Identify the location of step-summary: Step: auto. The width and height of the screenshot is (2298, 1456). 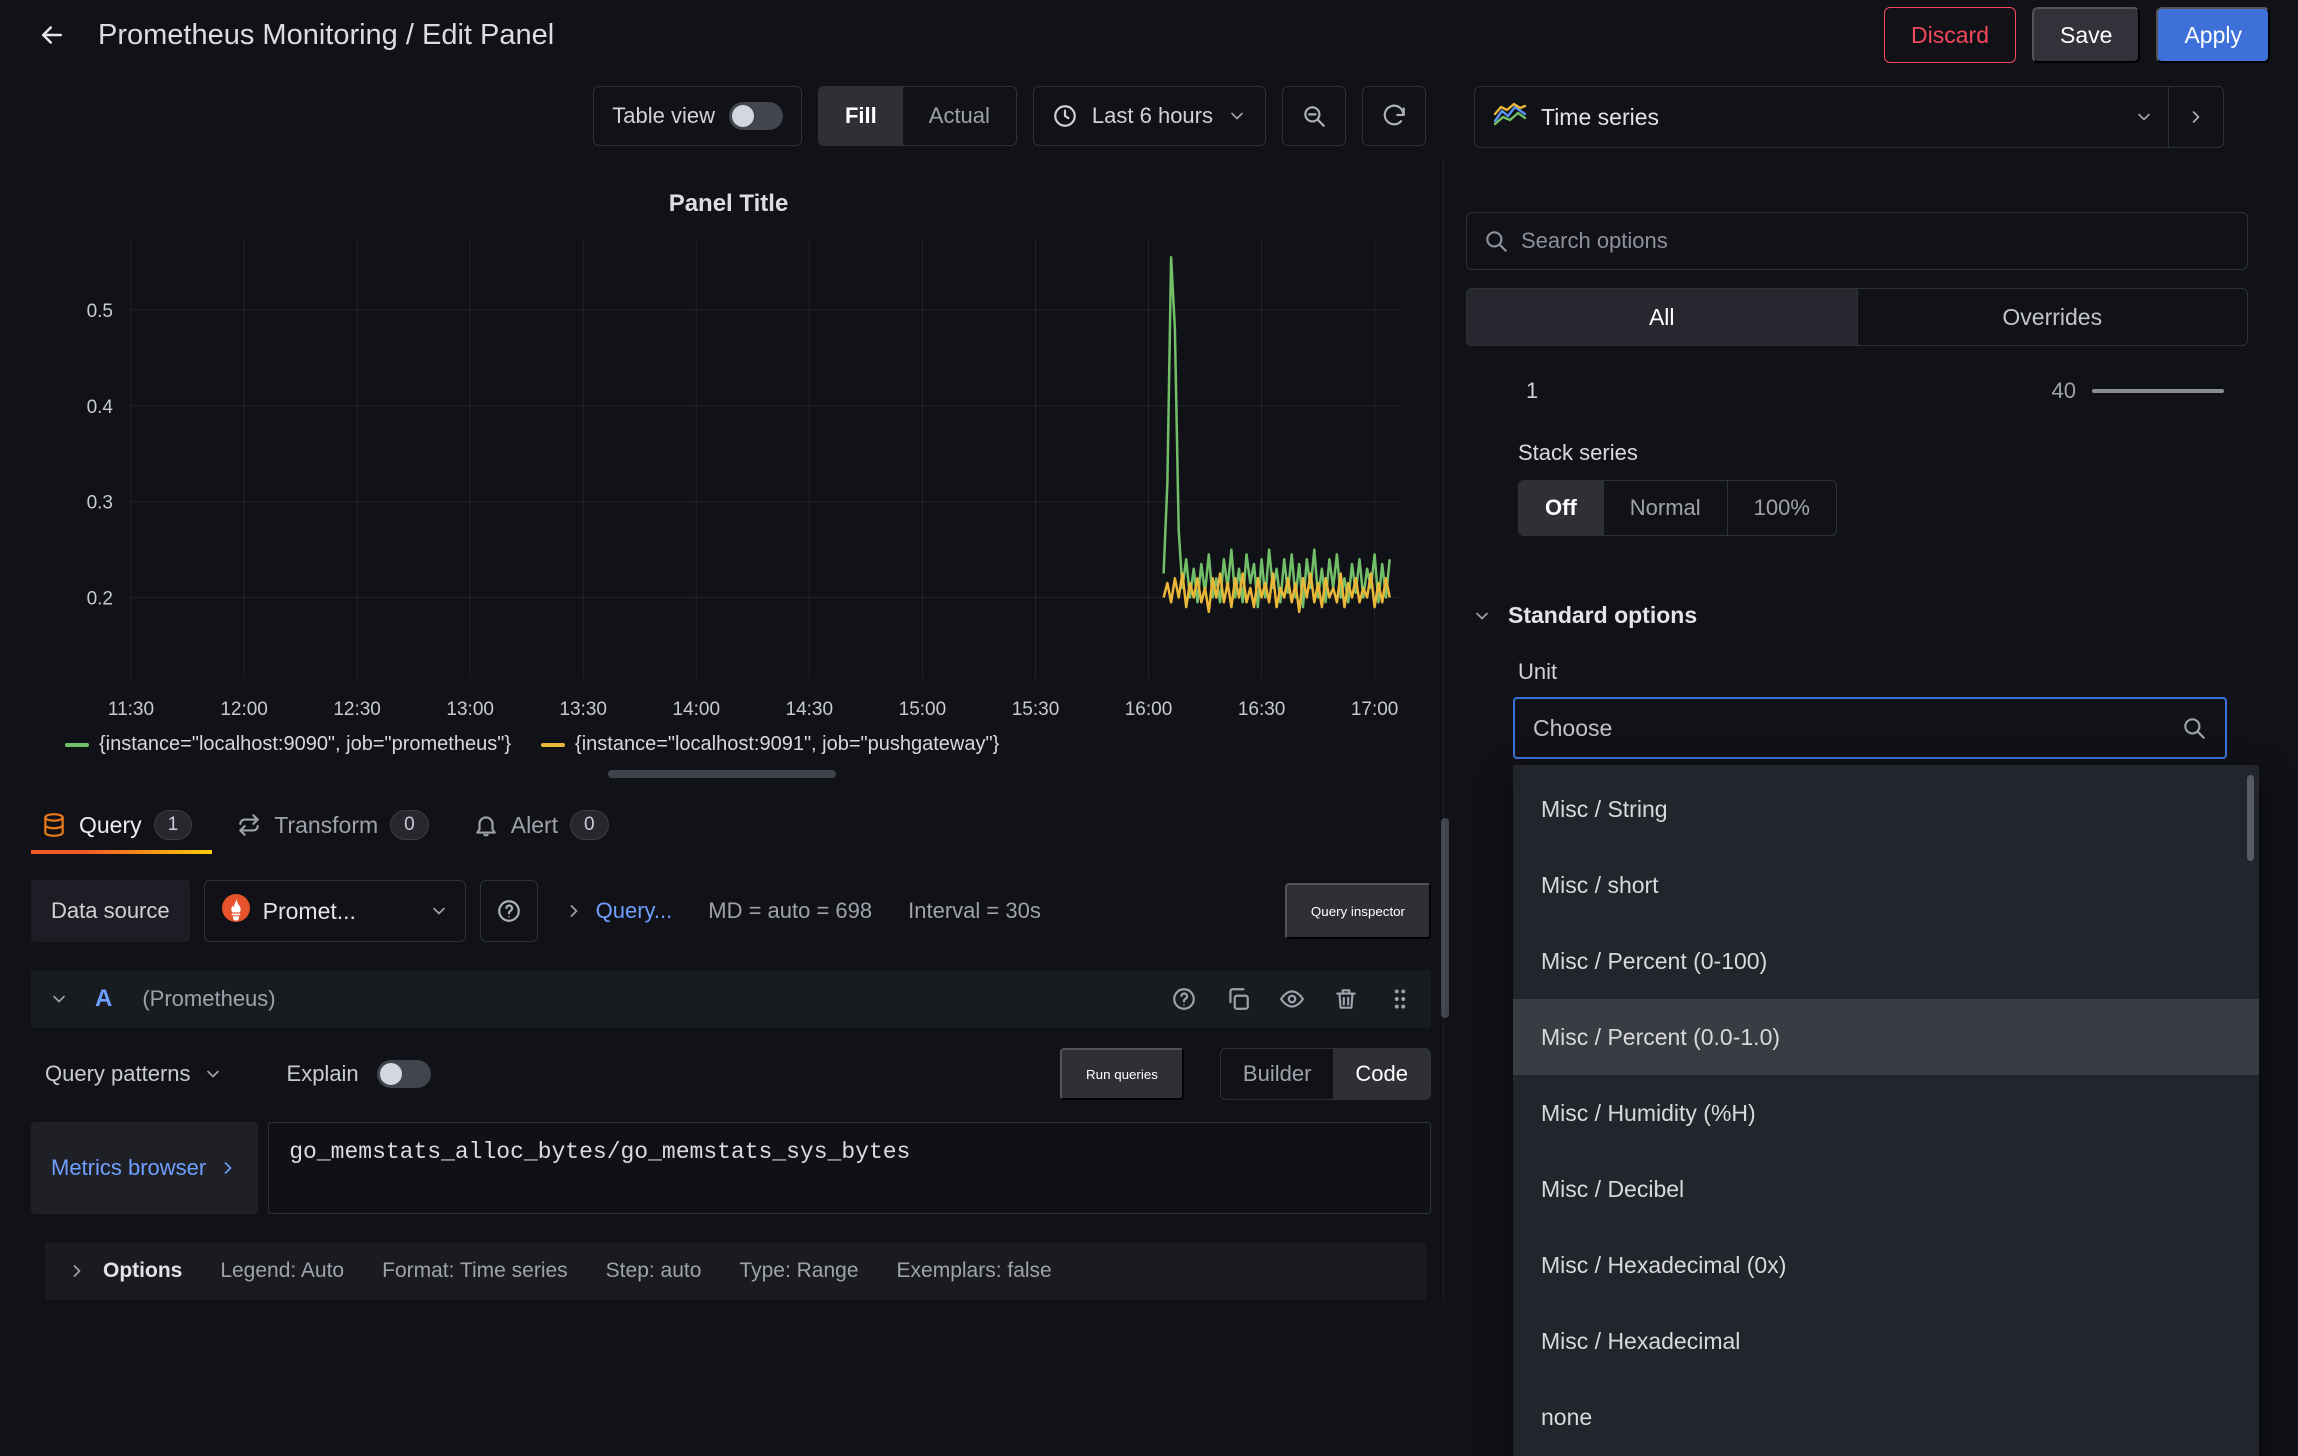
(653, 1270).